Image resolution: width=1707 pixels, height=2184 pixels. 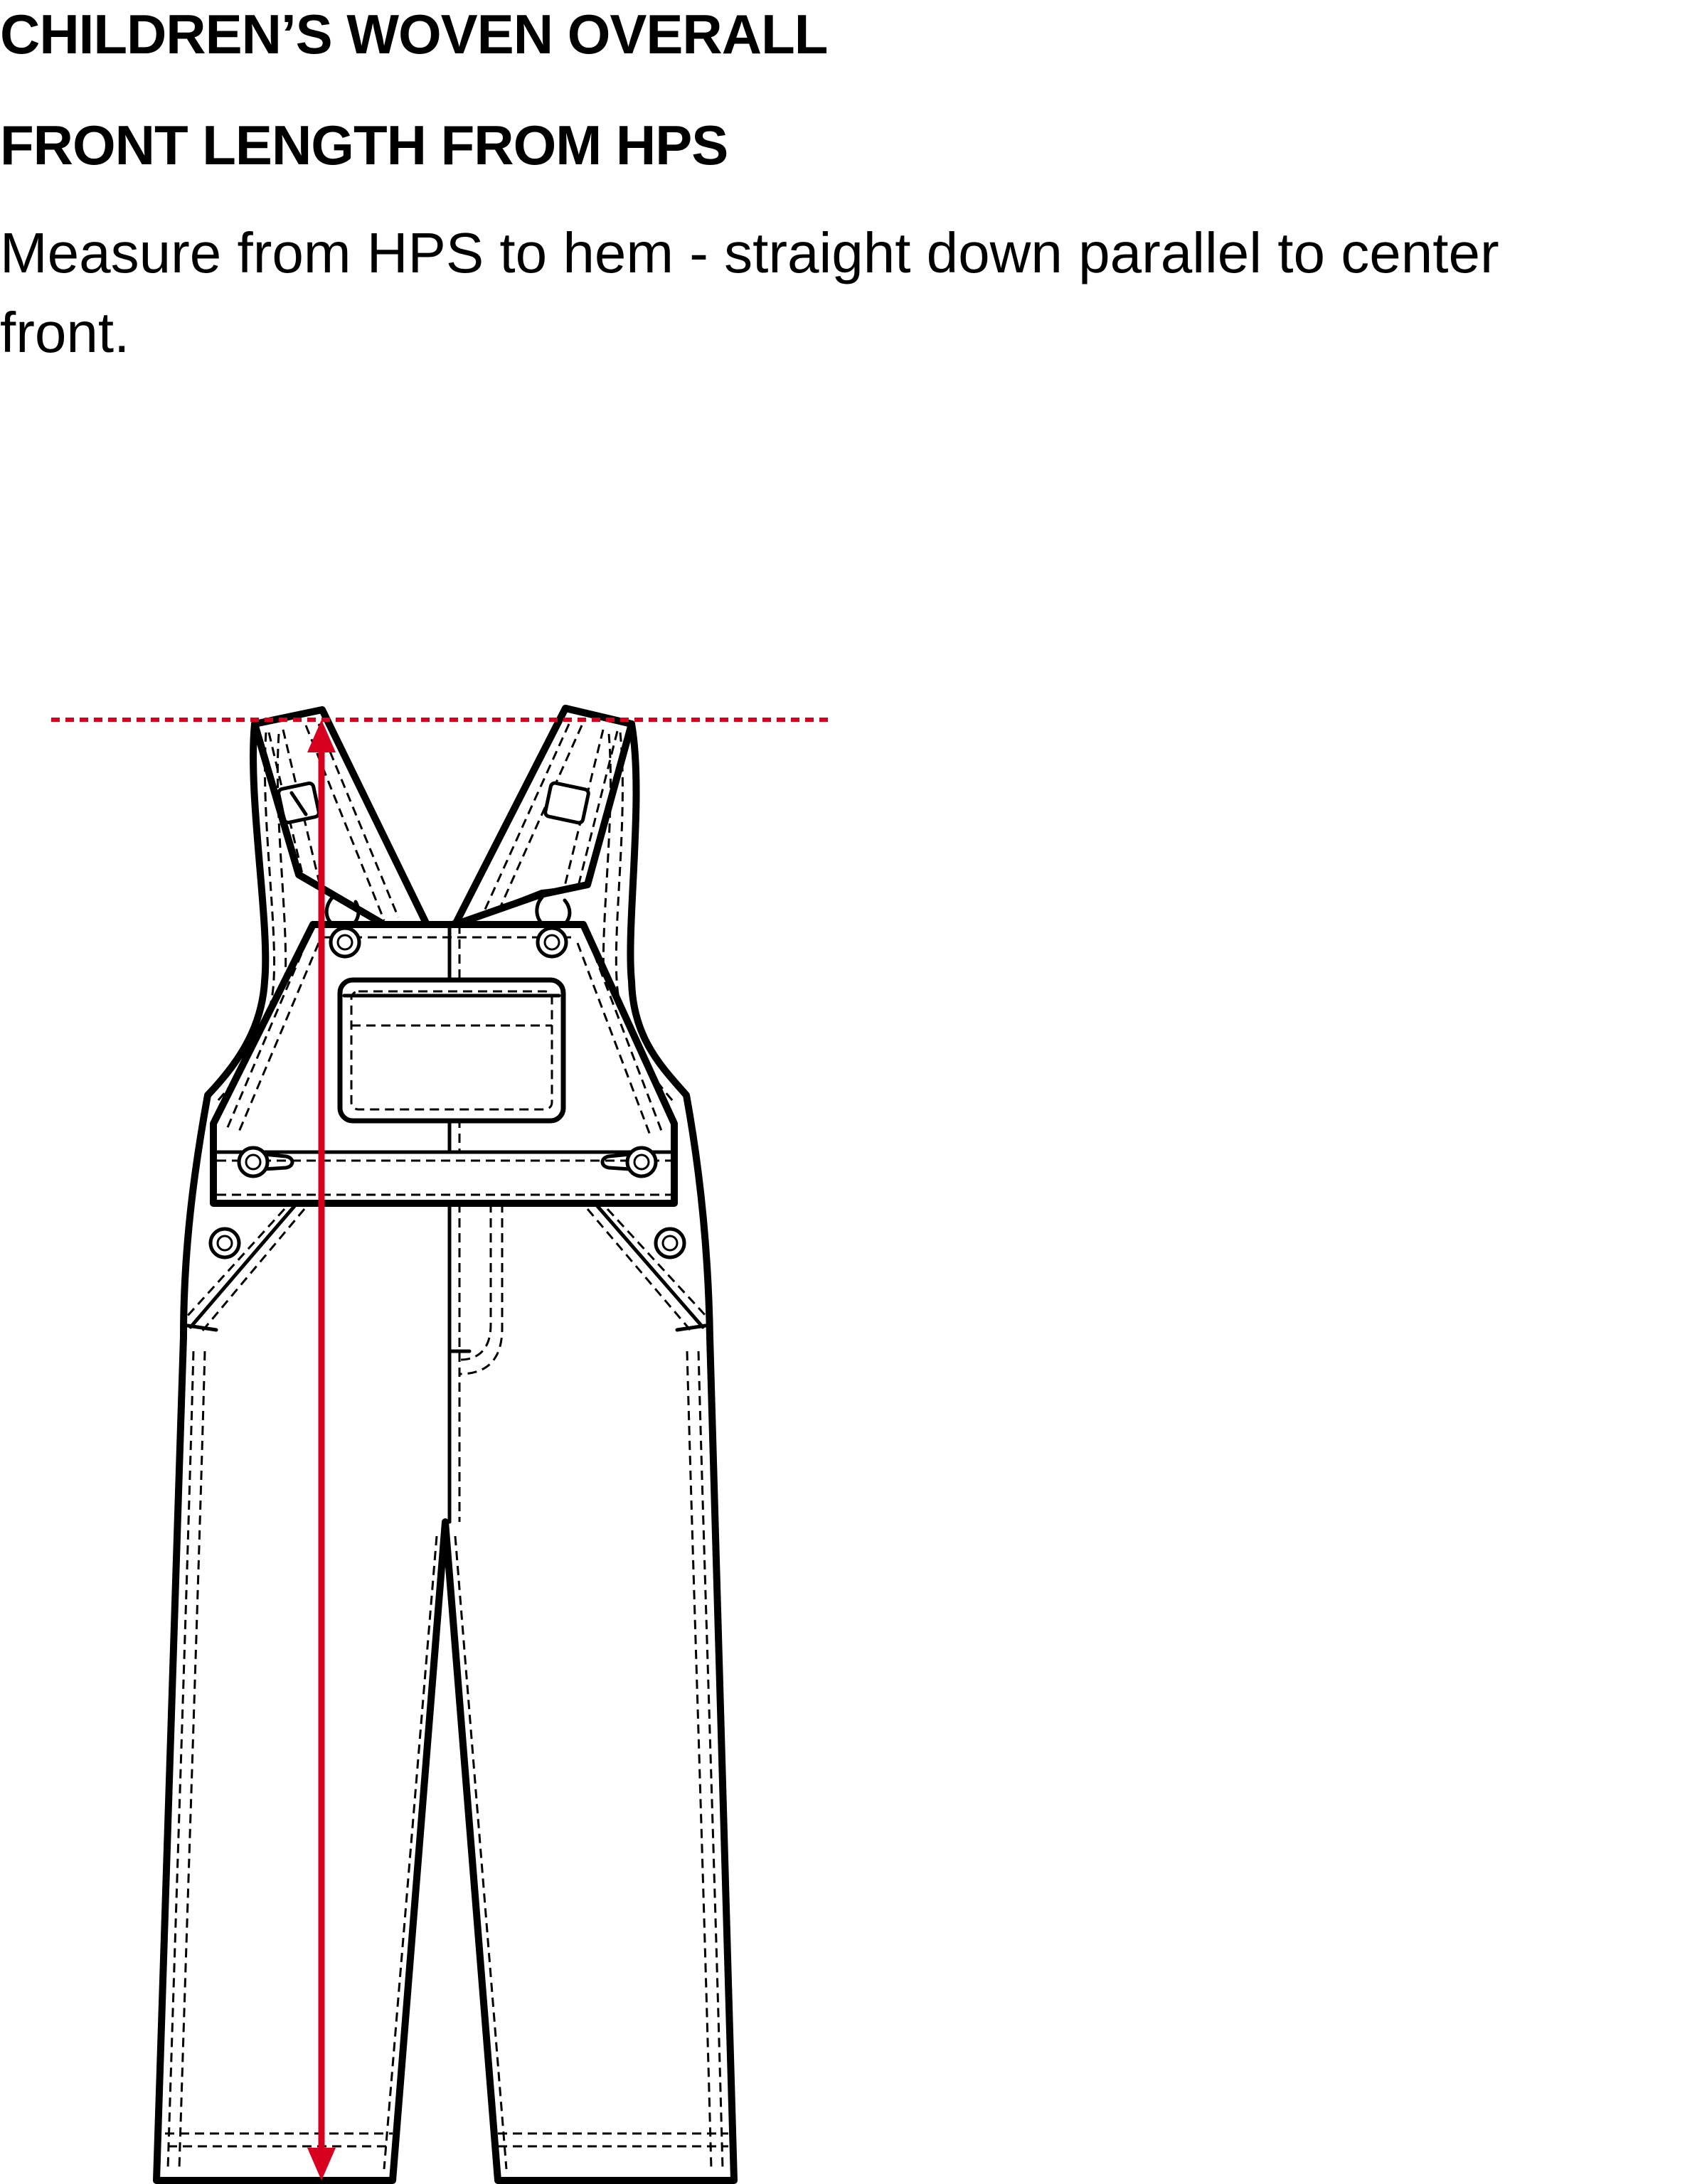 What do you see at coordinates (343, 926) in the screenshot?
I see `left-bib-button` at bounding box center [343, 926].